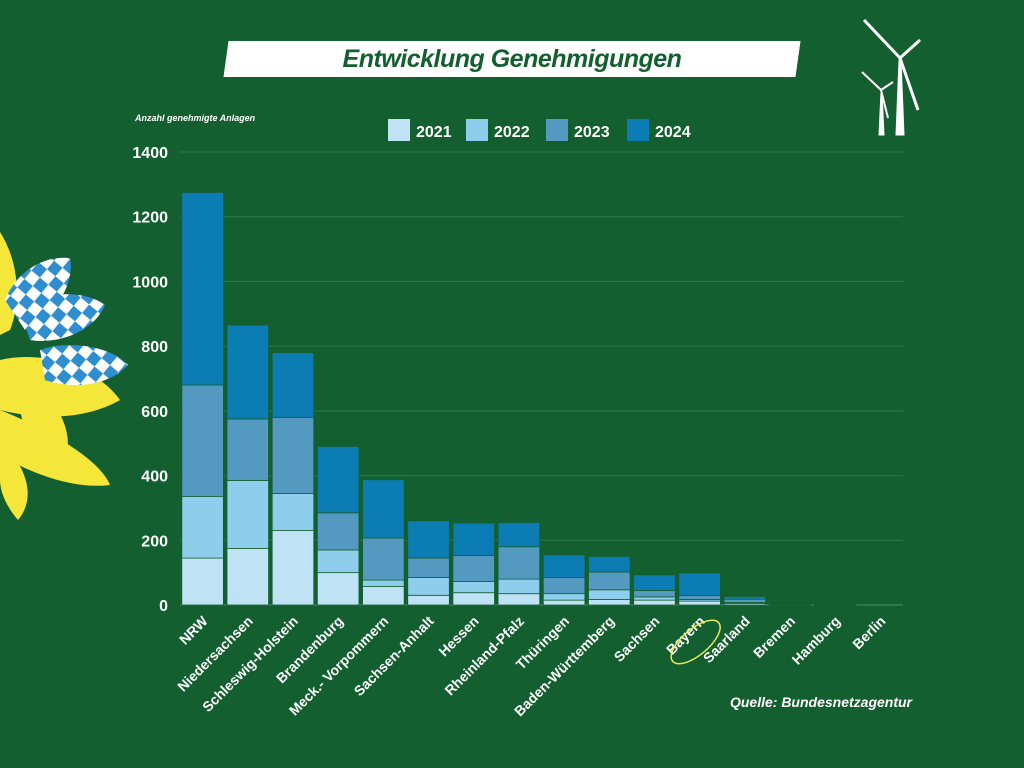 This screenshot has width=1024, height=768. What do you see at coordinates (891, 77) in the screenshot?
I see `wind-turbine-icon` at bounding box center [891, 77].